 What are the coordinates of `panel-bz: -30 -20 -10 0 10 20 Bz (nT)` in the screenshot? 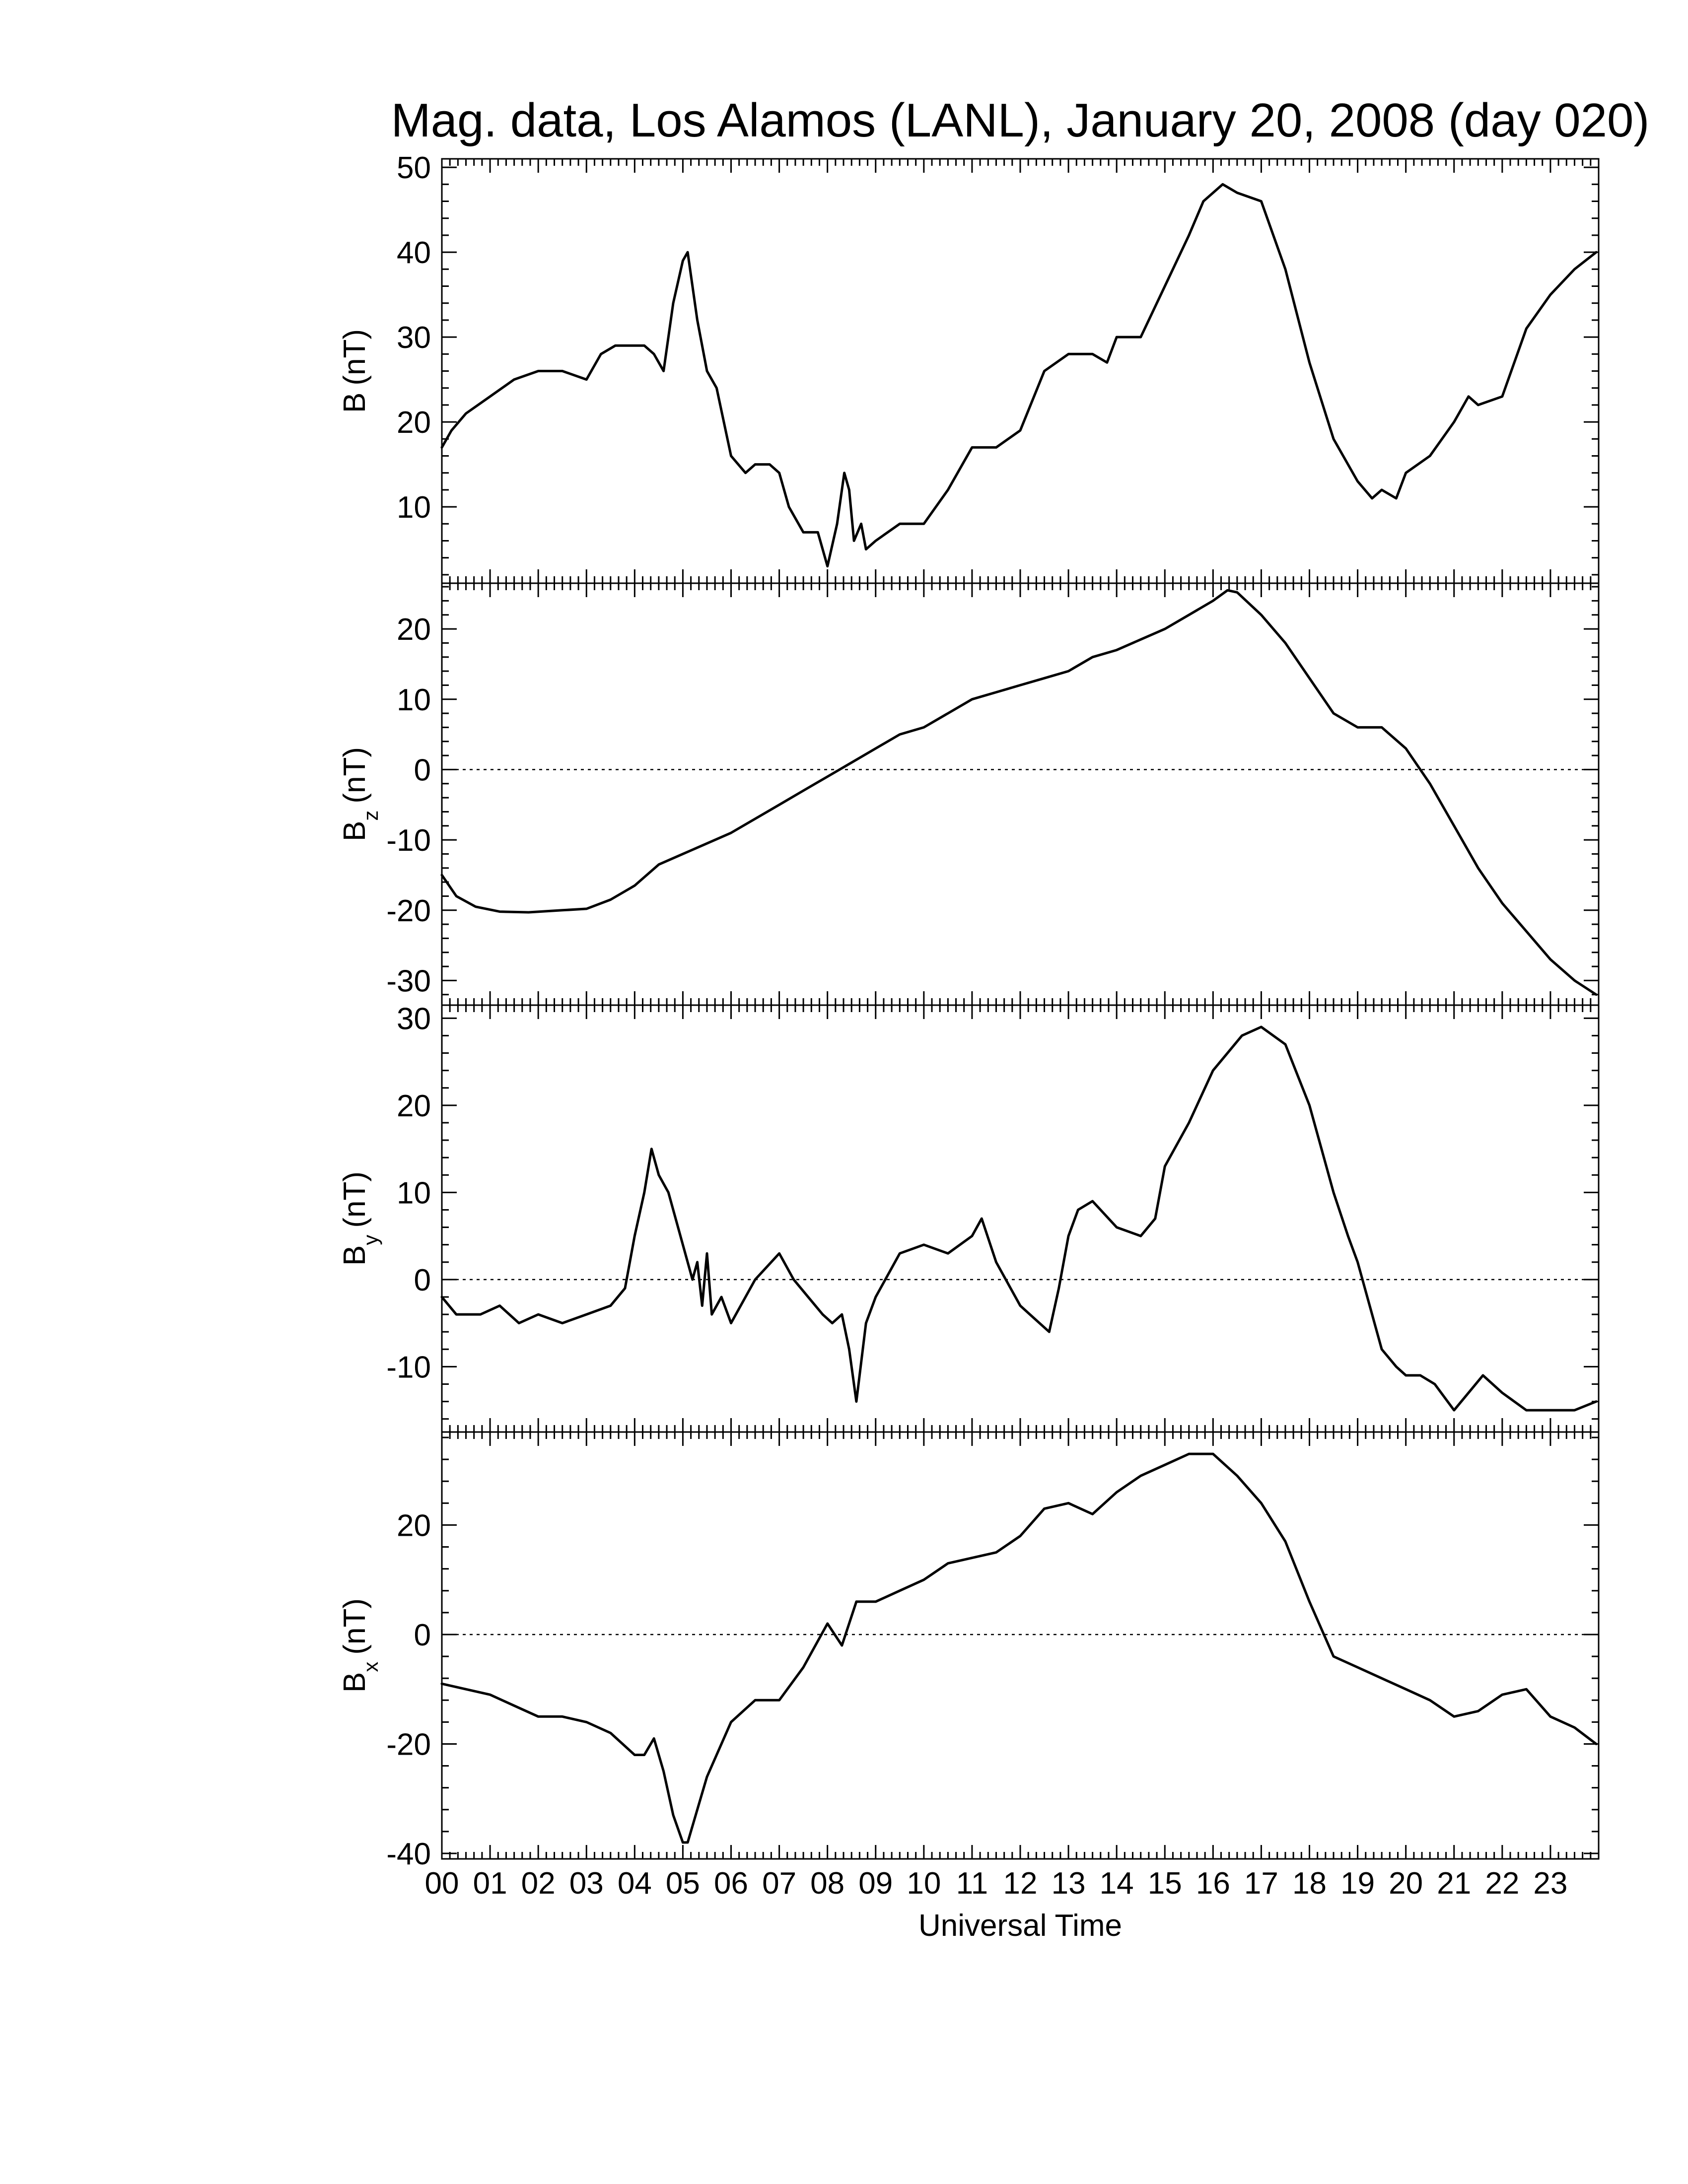 It's located at (969, 794).